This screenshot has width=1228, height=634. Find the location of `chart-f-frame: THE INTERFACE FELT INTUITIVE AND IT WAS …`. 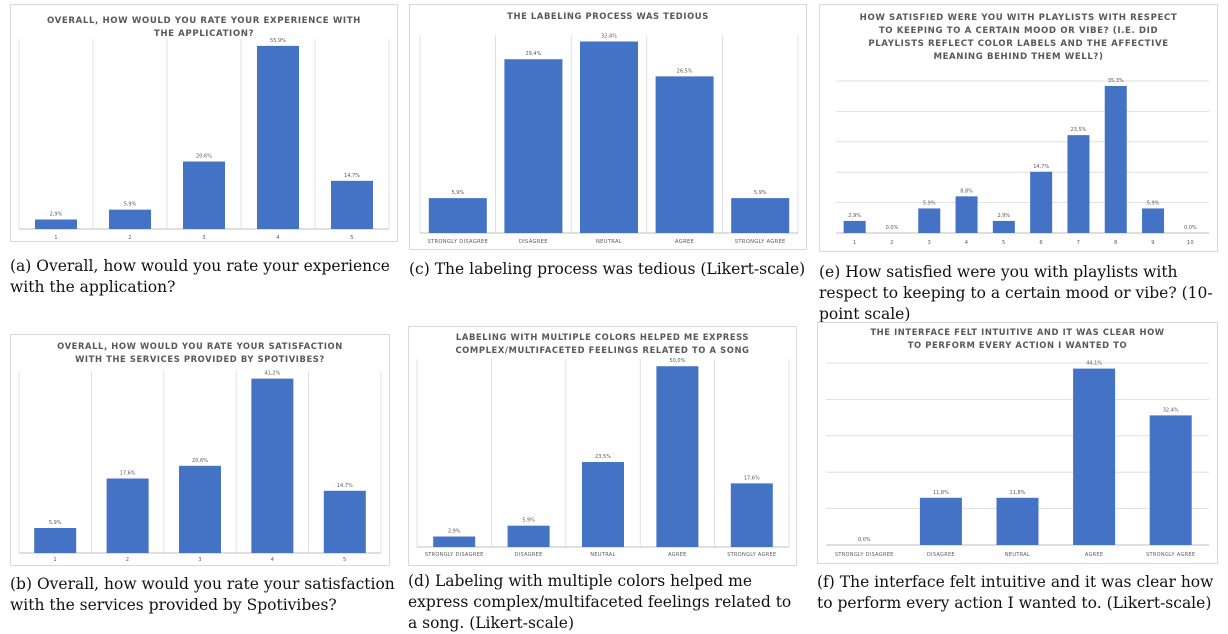

chart-f-frame: THE INTERFACE FELT INTUITIVE AND IT WAS … is located at coordinates (1017, 443).